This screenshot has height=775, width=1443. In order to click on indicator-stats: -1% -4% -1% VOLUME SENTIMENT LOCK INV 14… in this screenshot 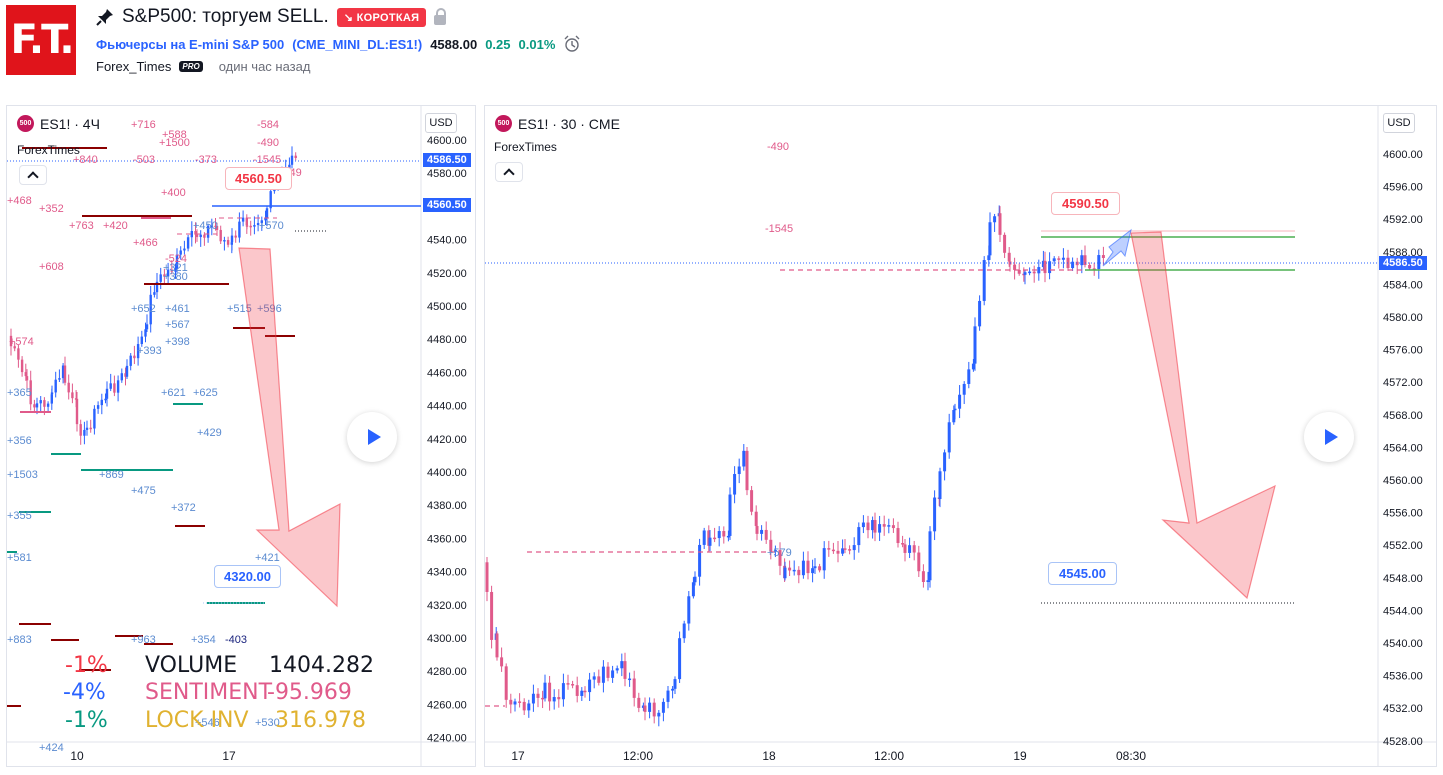, I will do `click(223, 698)`.